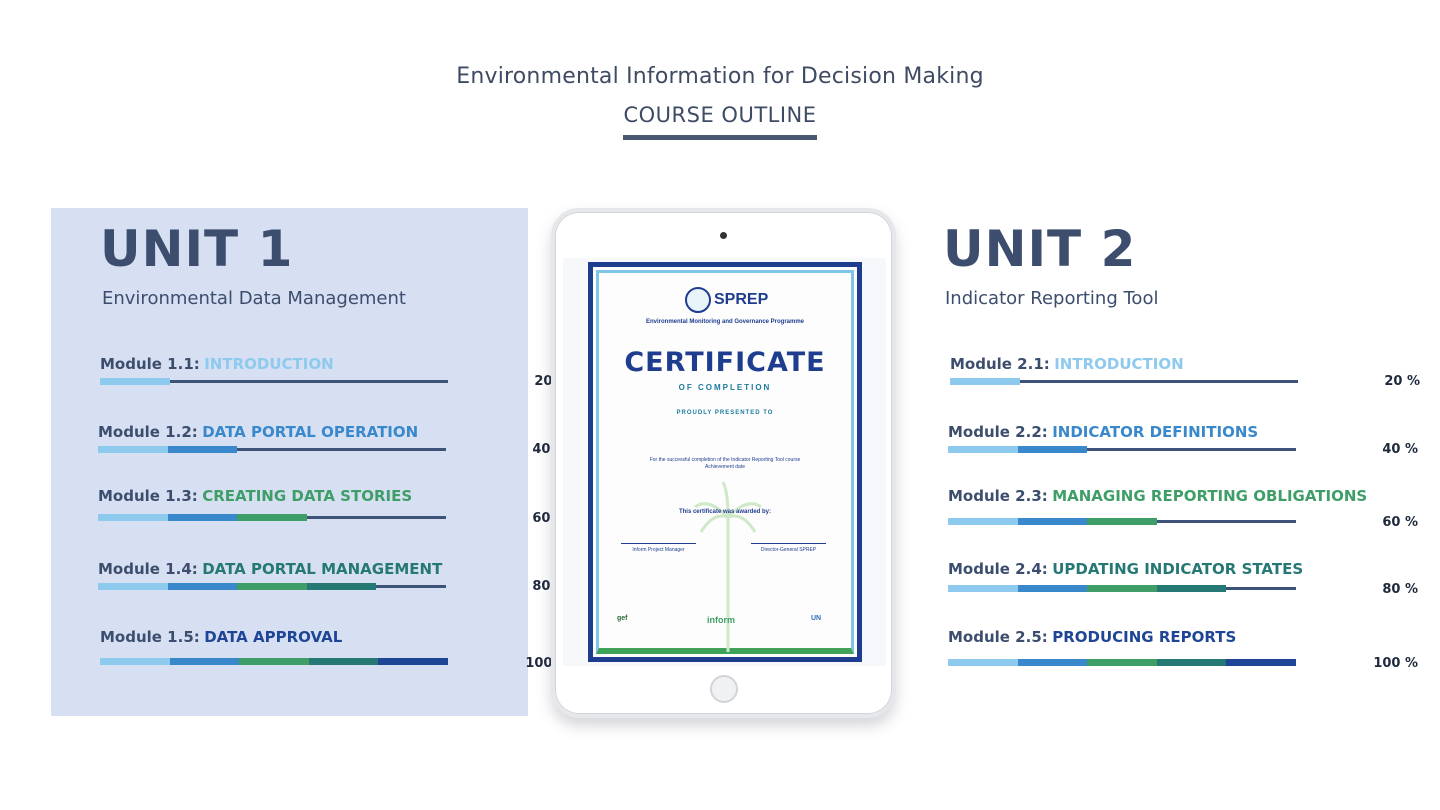 This screenshot has width=1440, height=810. Describe the element at coordinates (1185, 372) in the screenshot. I see `module-2-1: Module 2.1: INTRODUCTION 20 %` at that location.